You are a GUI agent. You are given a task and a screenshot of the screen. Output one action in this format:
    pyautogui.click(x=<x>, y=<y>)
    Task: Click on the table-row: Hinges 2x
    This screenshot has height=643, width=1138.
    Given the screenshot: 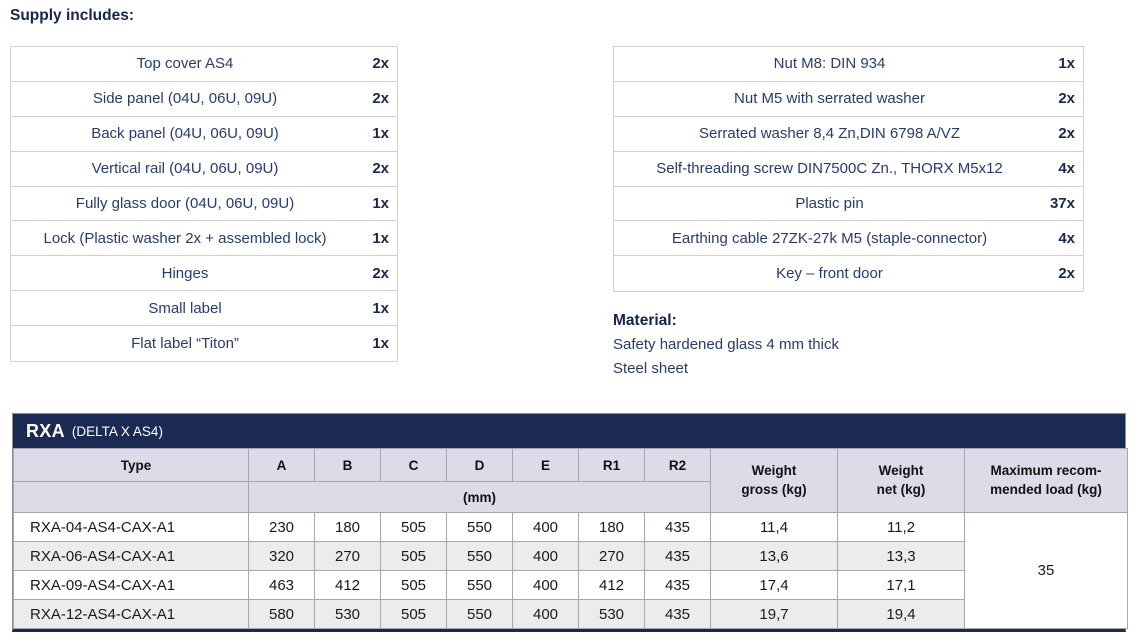 What is the action you would take?
    pyautogui.click(x=204, y=274)
    